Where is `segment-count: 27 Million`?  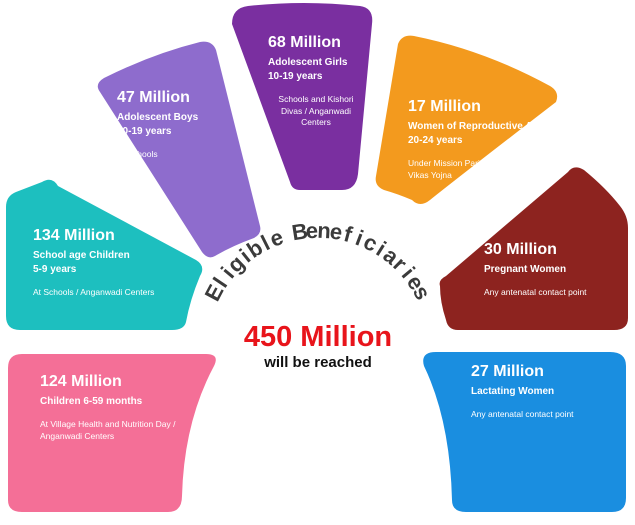
segment-count: 27 Million is located at coordinates (507, 371).